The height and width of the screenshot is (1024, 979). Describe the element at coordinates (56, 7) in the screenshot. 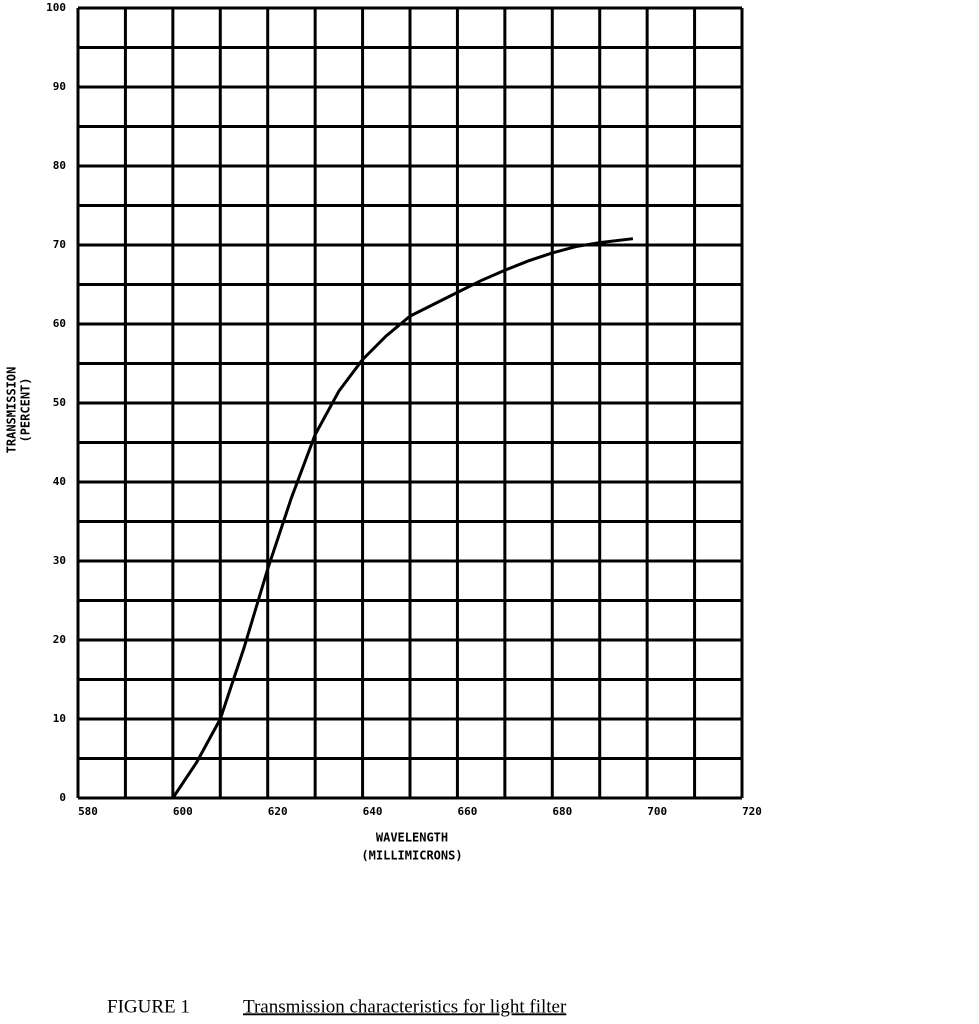

I see `y-tick-label: 100` at that location.